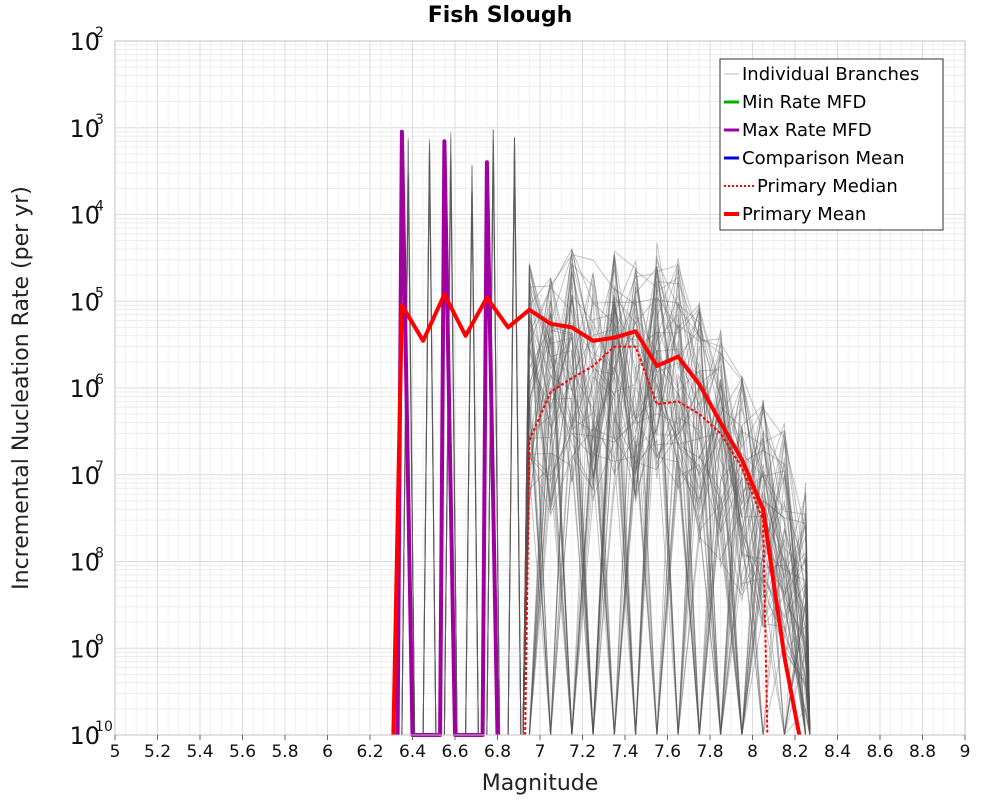 The image size is (1000, 800). Describe the element at coordinates (965, 752) in the screenshot. I see `x-tick-label: 9` at that location.